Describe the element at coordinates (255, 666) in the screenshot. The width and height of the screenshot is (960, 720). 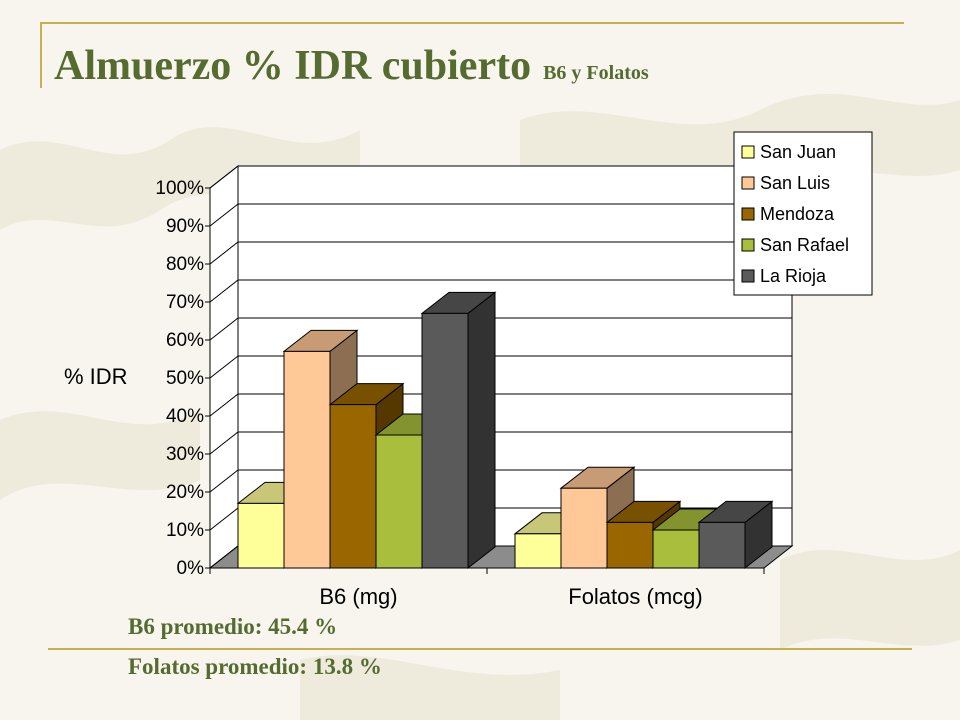
I see `folatos-average-text: Folatos promedio: 13.8 %` at that location.